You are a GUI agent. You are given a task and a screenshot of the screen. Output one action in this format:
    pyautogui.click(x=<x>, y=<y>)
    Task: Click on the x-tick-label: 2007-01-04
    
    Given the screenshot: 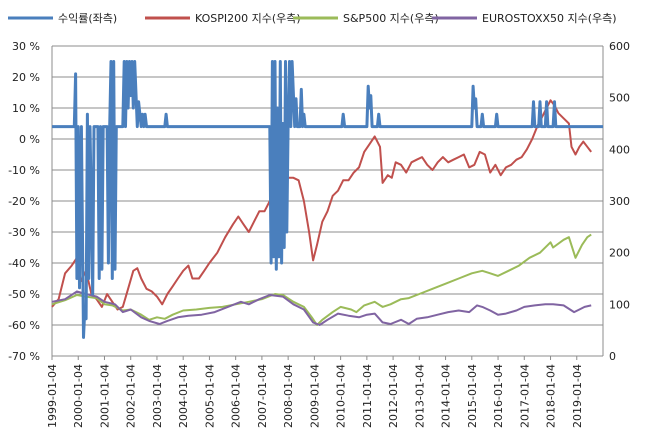 What is the action you would take?
    pyautogui.click(x=262, y=396)
    